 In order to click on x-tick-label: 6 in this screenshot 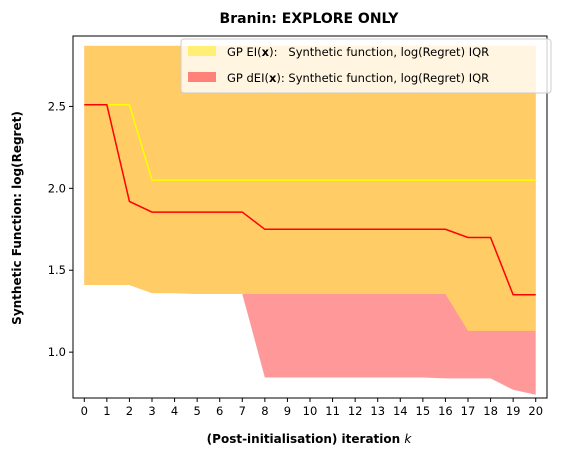, I will do `click(219, 411)`.